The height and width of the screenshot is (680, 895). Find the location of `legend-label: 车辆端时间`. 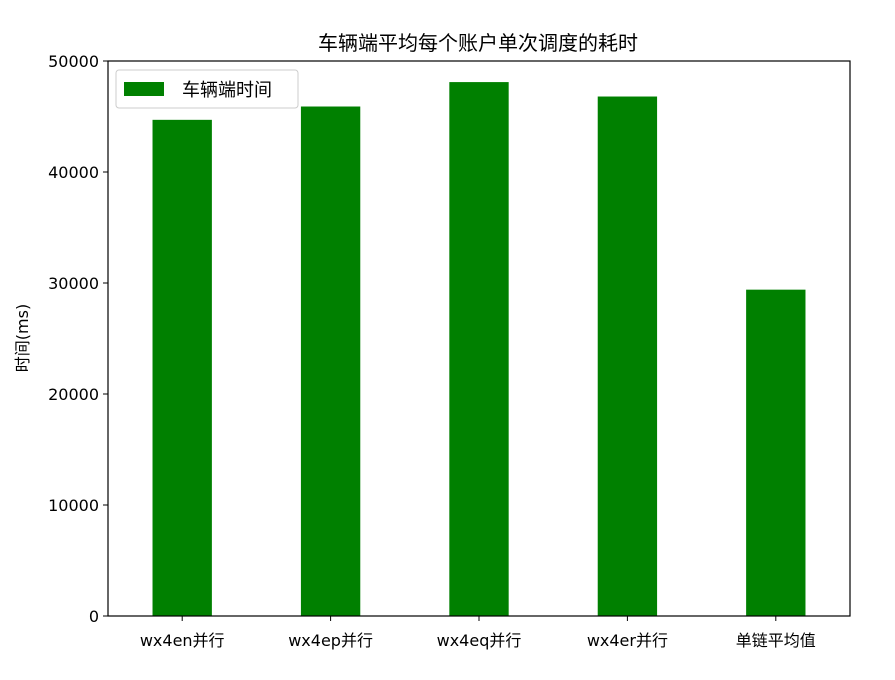

legend-label: 车辆端时间 is located at coordinates (227, 90).